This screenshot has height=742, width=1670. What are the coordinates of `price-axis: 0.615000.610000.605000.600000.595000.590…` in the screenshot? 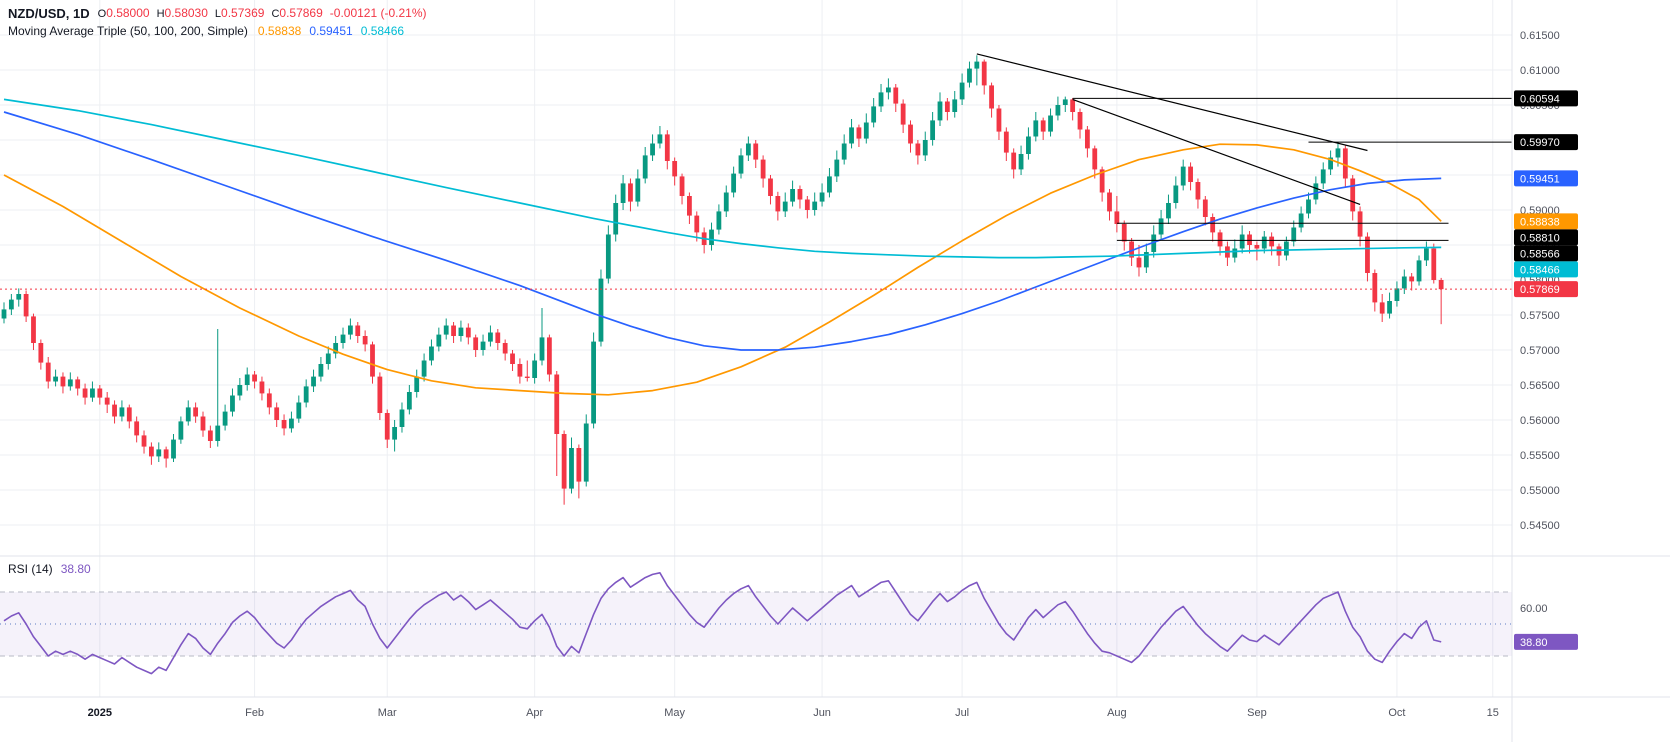 It's located at (1546, 340).